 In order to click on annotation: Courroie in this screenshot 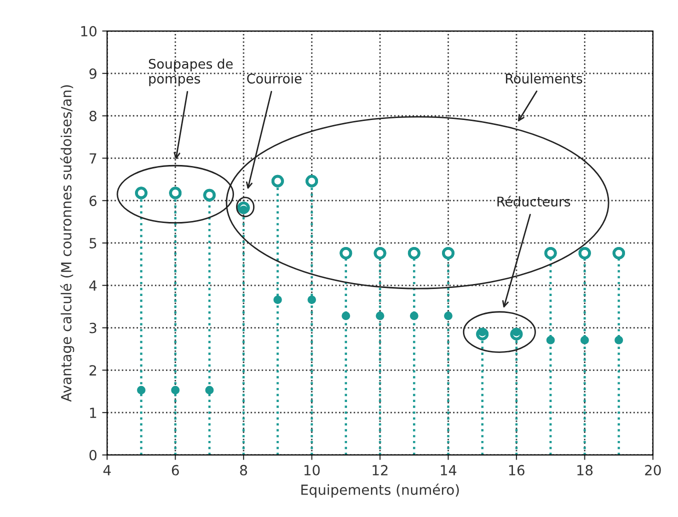, I will do `click(274, 78)`.